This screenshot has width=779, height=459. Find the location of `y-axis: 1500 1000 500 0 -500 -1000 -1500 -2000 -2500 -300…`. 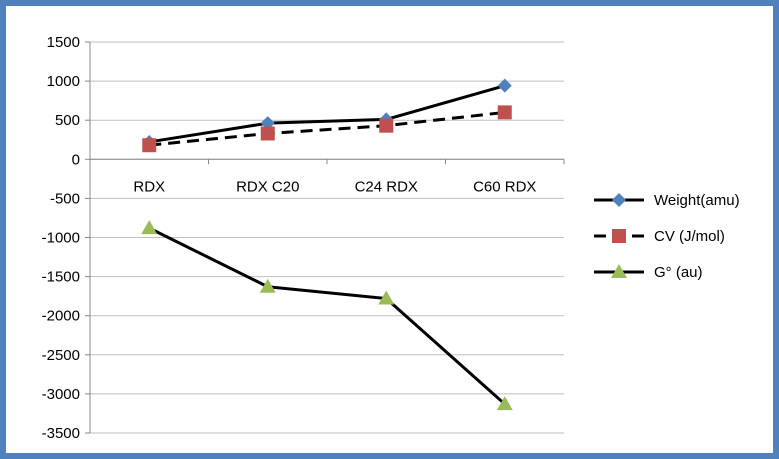

y-axis: 1500 1000 500 0 -500 -1000 -1500 -2000 -2500 -300… is located at coordinates (66, 238).